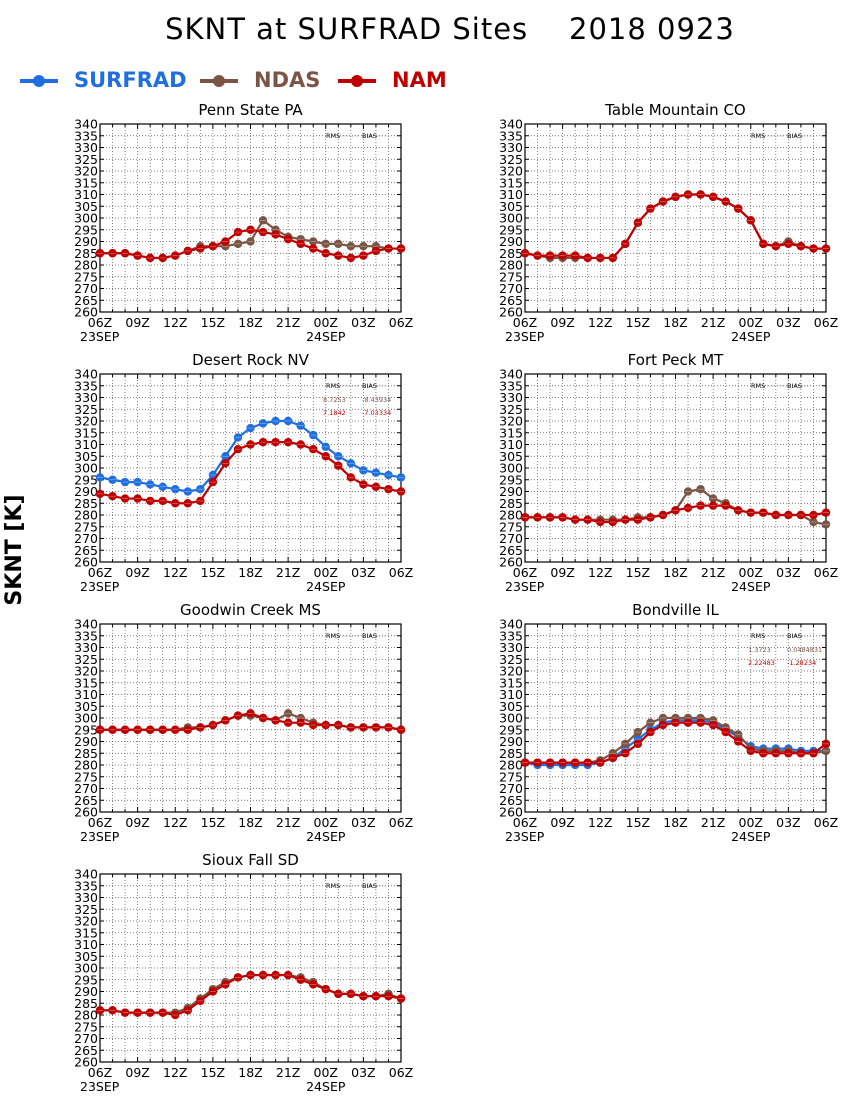 This screenshot has height=1100, width=850. I want to click on stats-rms-nam: 2.22483, so click(761, 663).